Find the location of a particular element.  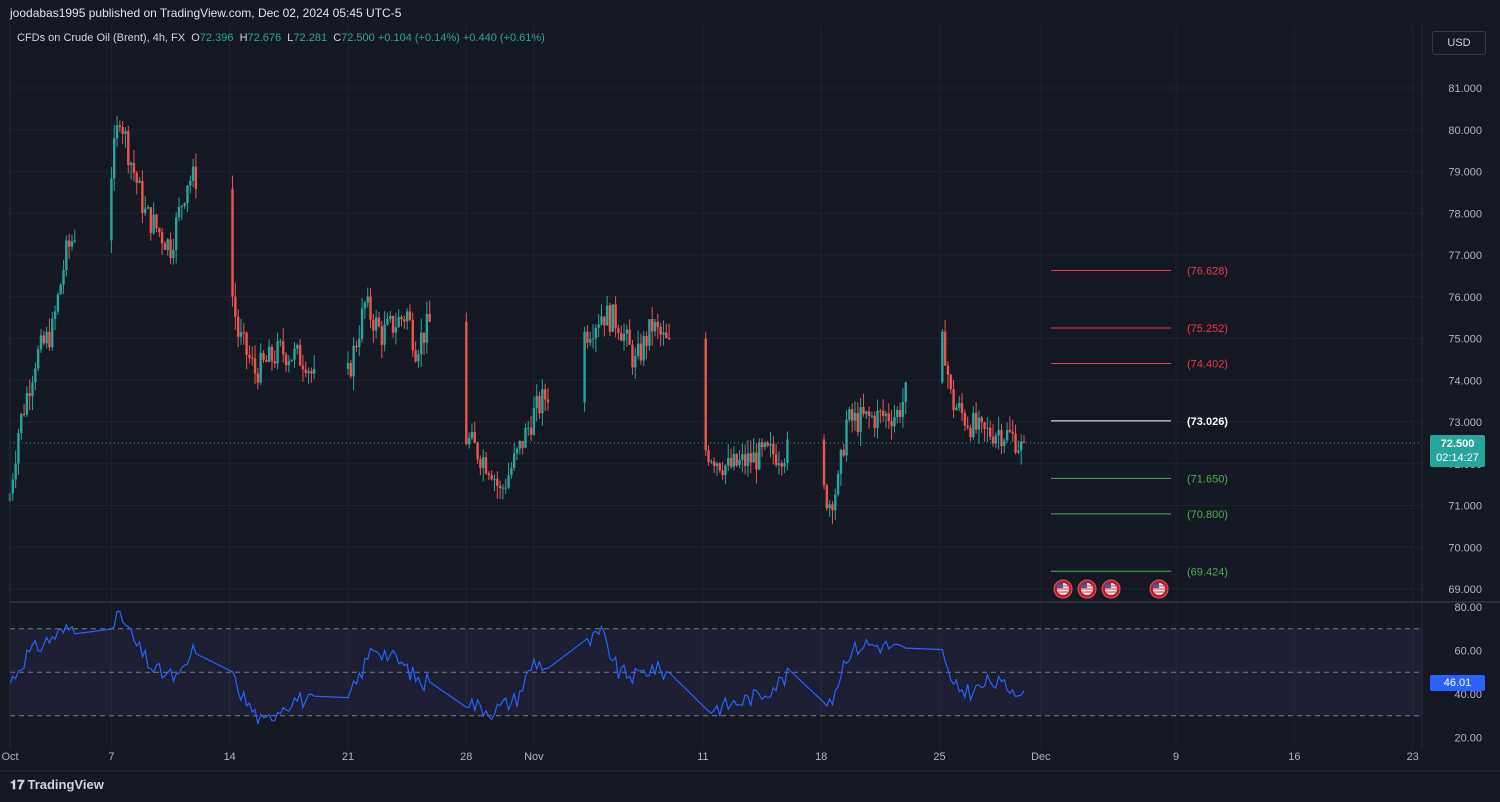

x-tick-label: 23 is located at coordinates (1413, 757).